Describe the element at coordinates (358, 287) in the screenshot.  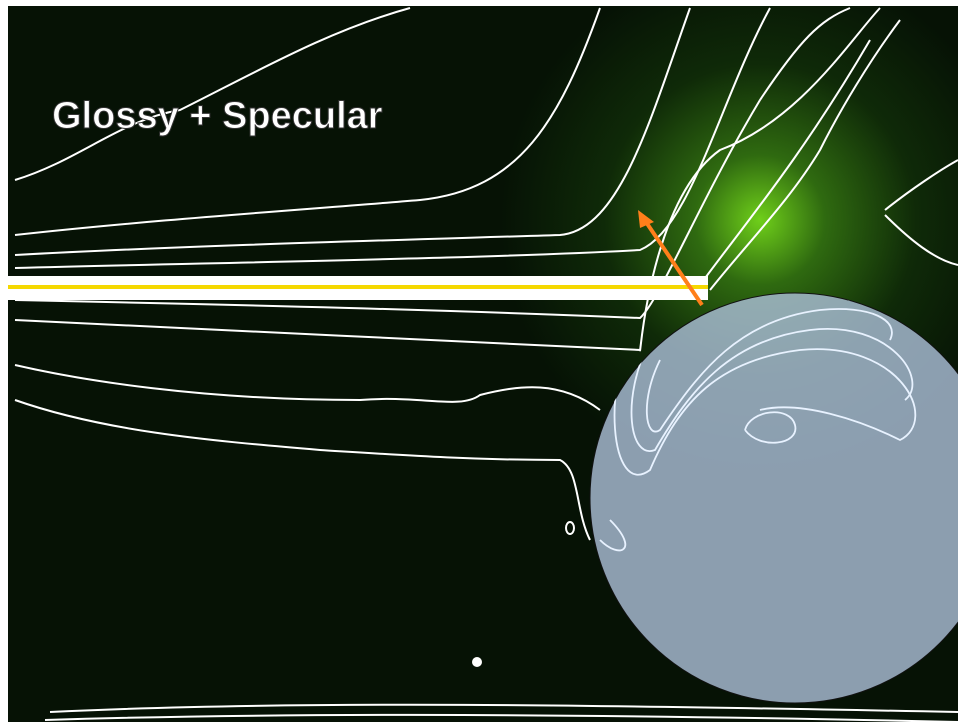
I see `beam-core` at that location.